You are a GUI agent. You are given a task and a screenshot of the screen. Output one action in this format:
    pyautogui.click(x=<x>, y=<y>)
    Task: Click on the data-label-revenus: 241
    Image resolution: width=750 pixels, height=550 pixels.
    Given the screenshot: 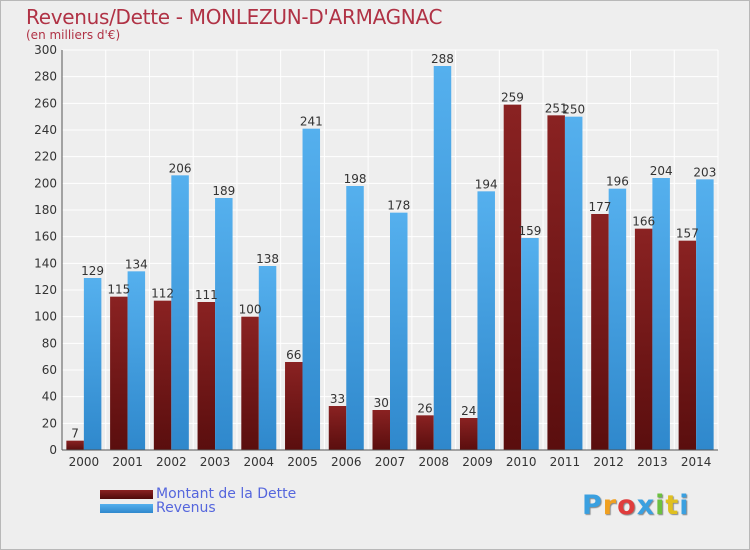 What is the action you would take?
    pyautogui.click(x=311, y=122)
    